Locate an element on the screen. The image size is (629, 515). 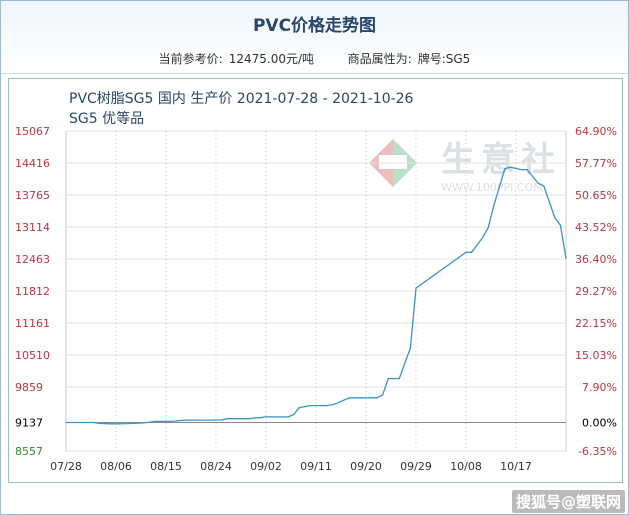
attribute-label: 商品属性为: is located at coordinates (379, 59).